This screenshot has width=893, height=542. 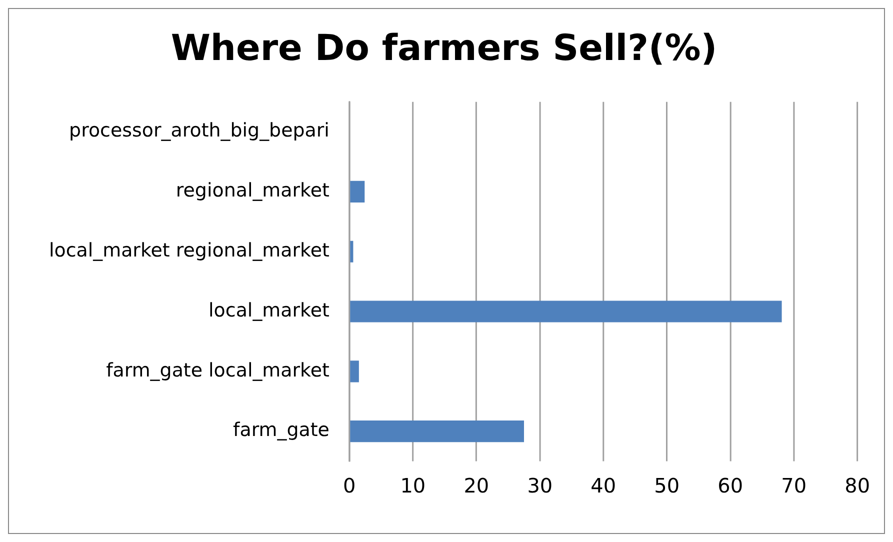 I want to click on x-tick-label: 60, so click(x=731, y=486).